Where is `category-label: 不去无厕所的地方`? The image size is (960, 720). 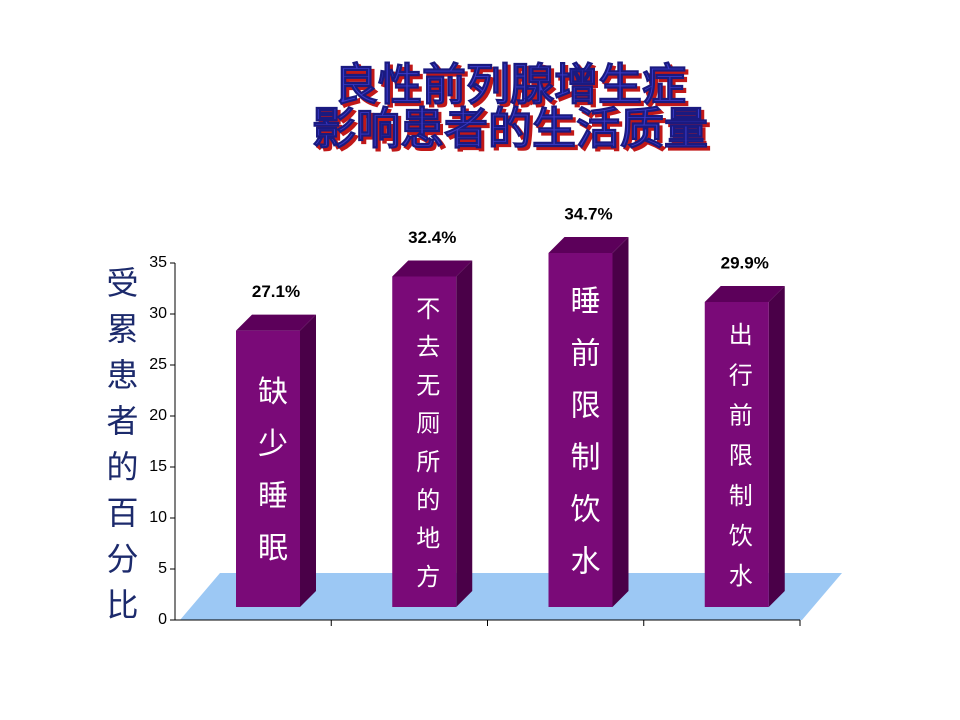
category-label: 不去无厕所的地方 is located at coordinates (426, 449).